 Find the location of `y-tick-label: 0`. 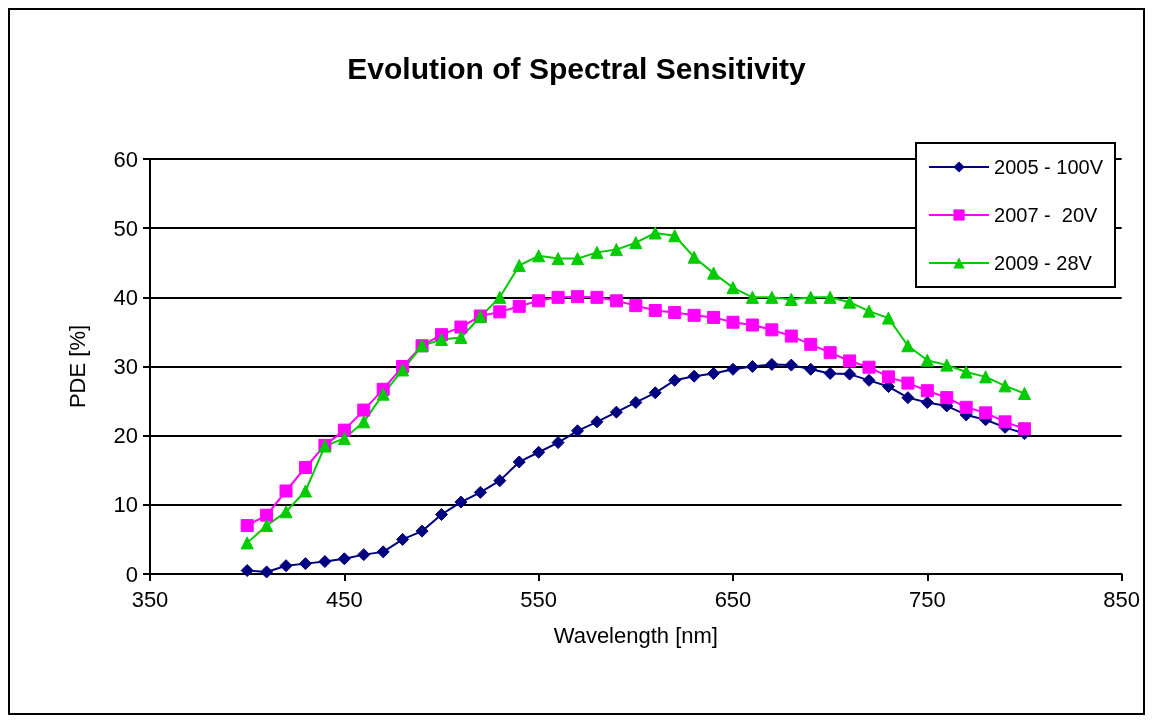

y-tick-label: 0 is located at coordinates (131, 574).